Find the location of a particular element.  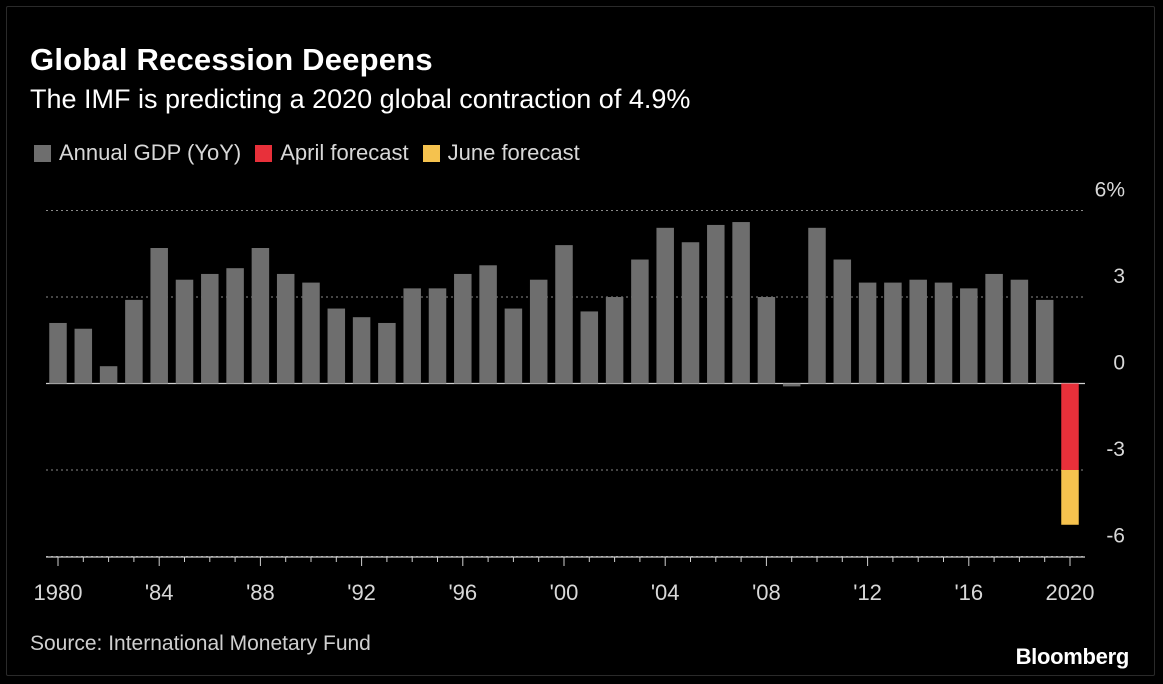

bar-annual-gdp-yoy--1991 is located at coordinates (336, 346).